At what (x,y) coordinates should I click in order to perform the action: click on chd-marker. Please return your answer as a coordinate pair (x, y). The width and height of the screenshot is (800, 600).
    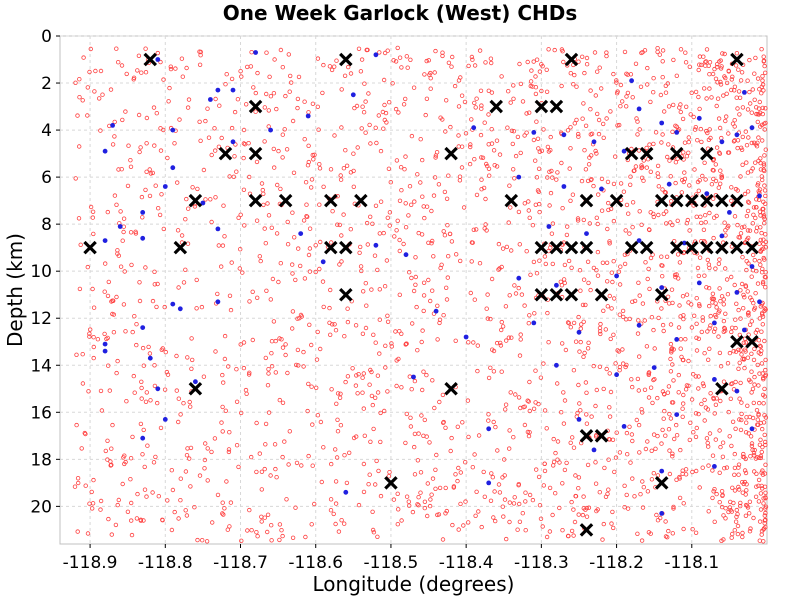
    Looking at the image, I should click on (661, 483).